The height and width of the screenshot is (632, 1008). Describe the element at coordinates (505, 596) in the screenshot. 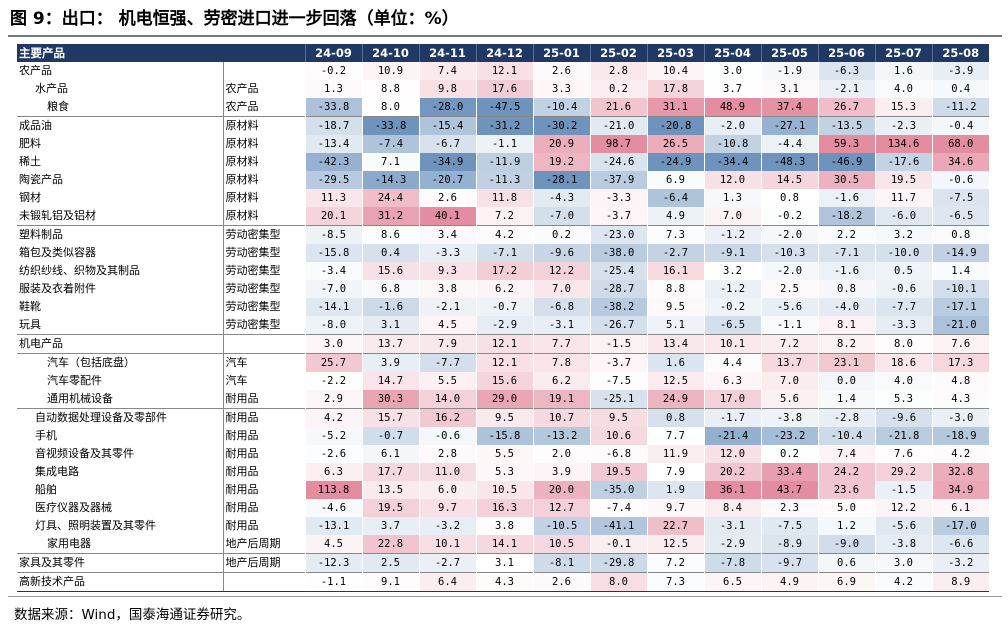

I see `bottom-divider` at that location.